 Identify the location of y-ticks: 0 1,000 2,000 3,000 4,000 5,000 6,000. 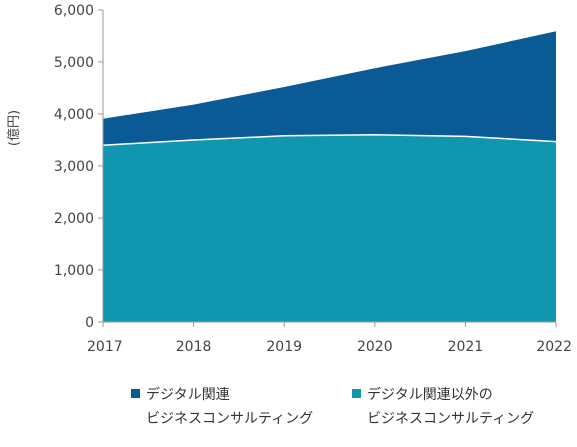
(78, 167).